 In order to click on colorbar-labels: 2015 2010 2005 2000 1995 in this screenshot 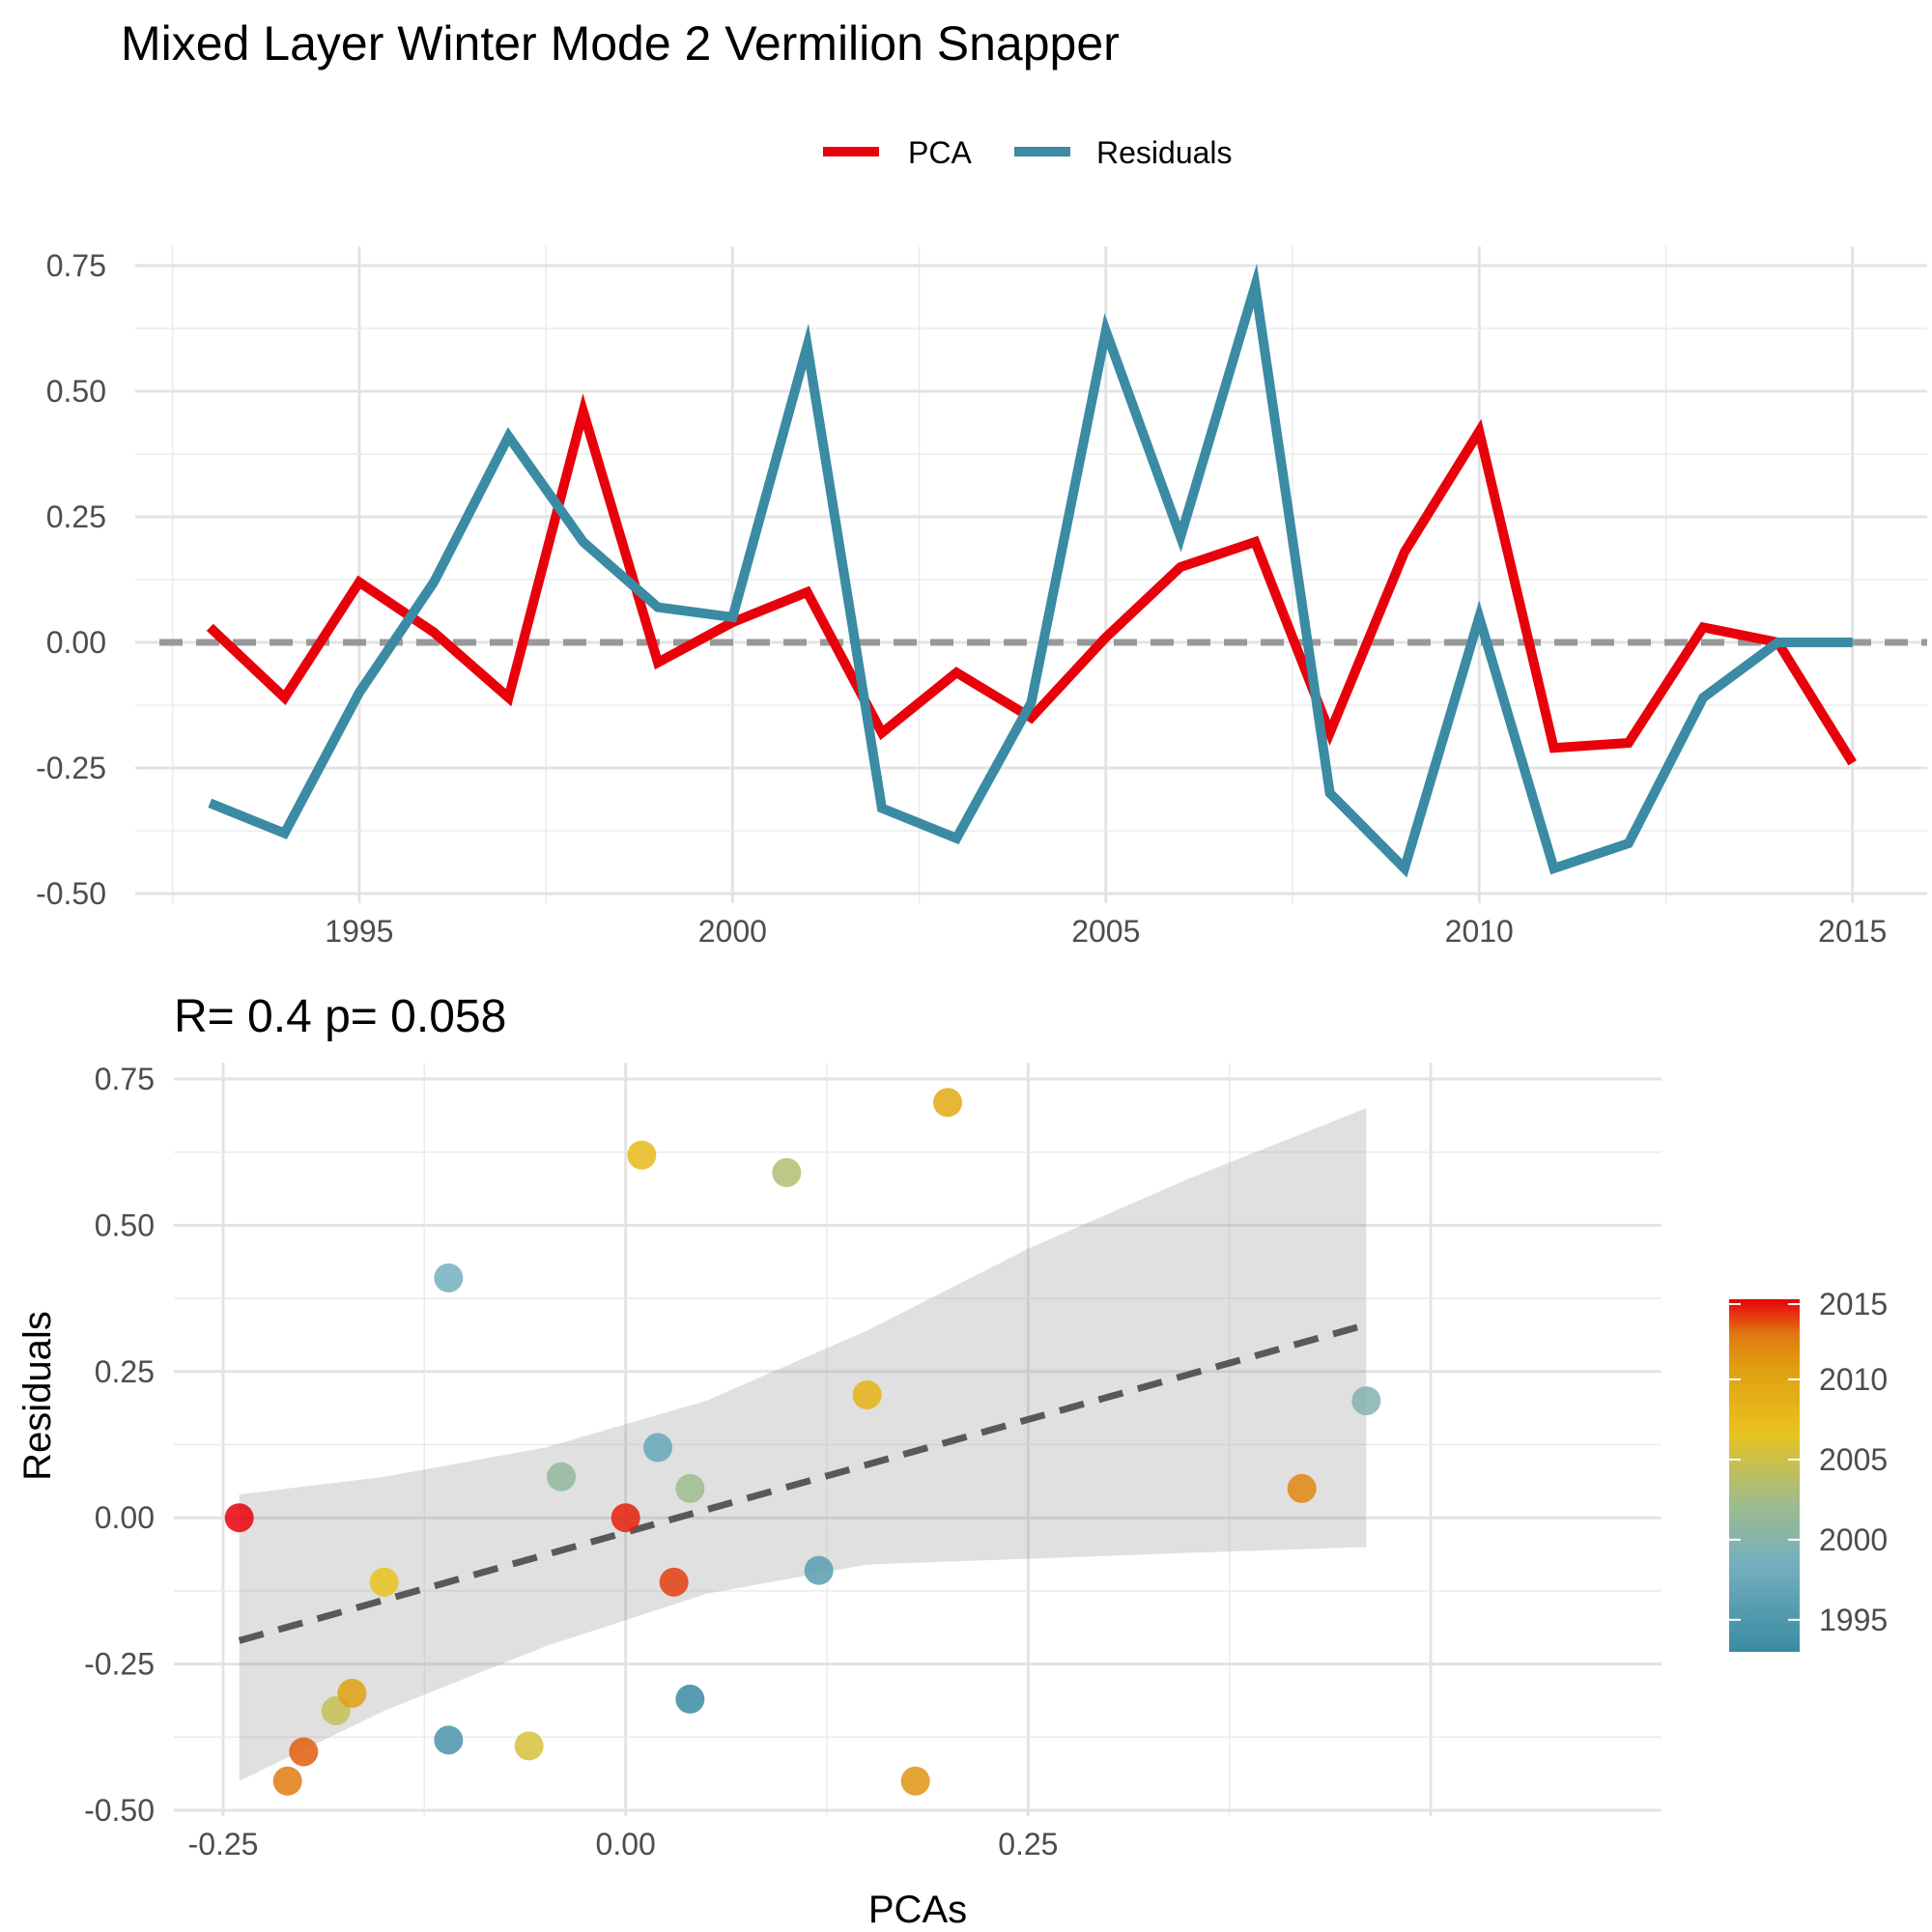, I will do `click(1808, 1462)`.